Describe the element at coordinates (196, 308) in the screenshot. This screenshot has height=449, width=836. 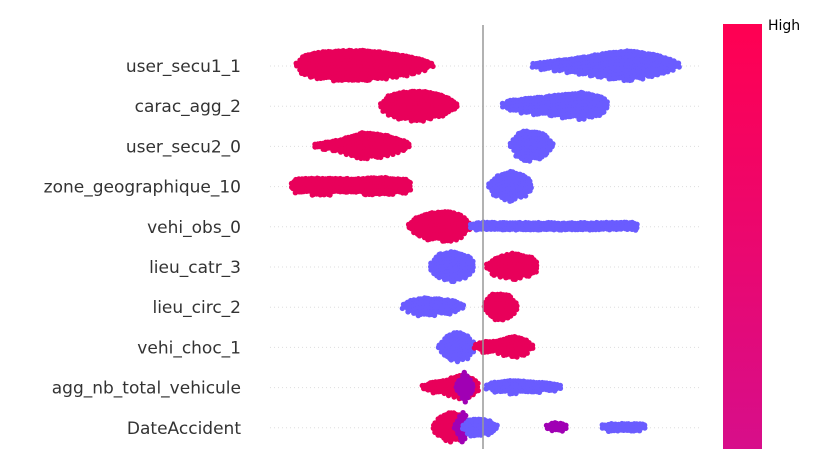
I see `feature-label: lieu_circ_2` at that location.